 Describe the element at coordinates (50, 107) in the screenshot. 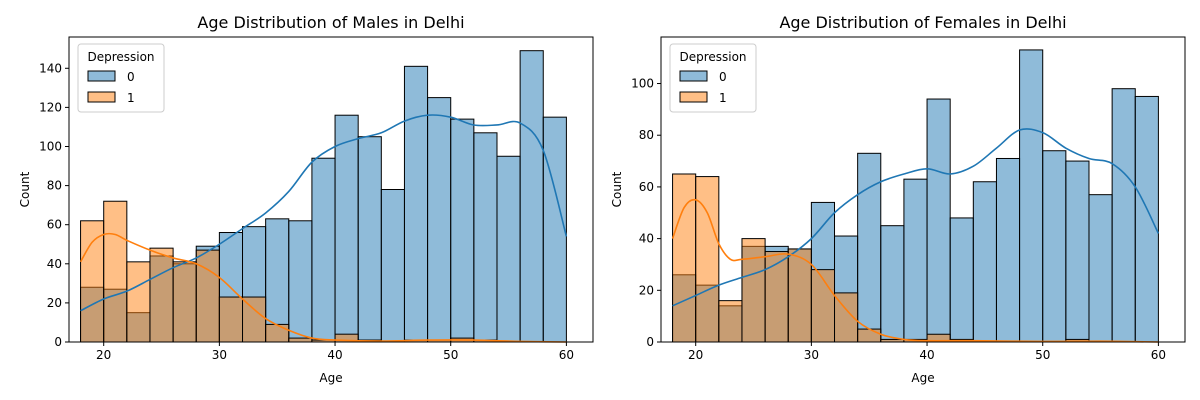

I see `y-tick-label: 120` at that location.